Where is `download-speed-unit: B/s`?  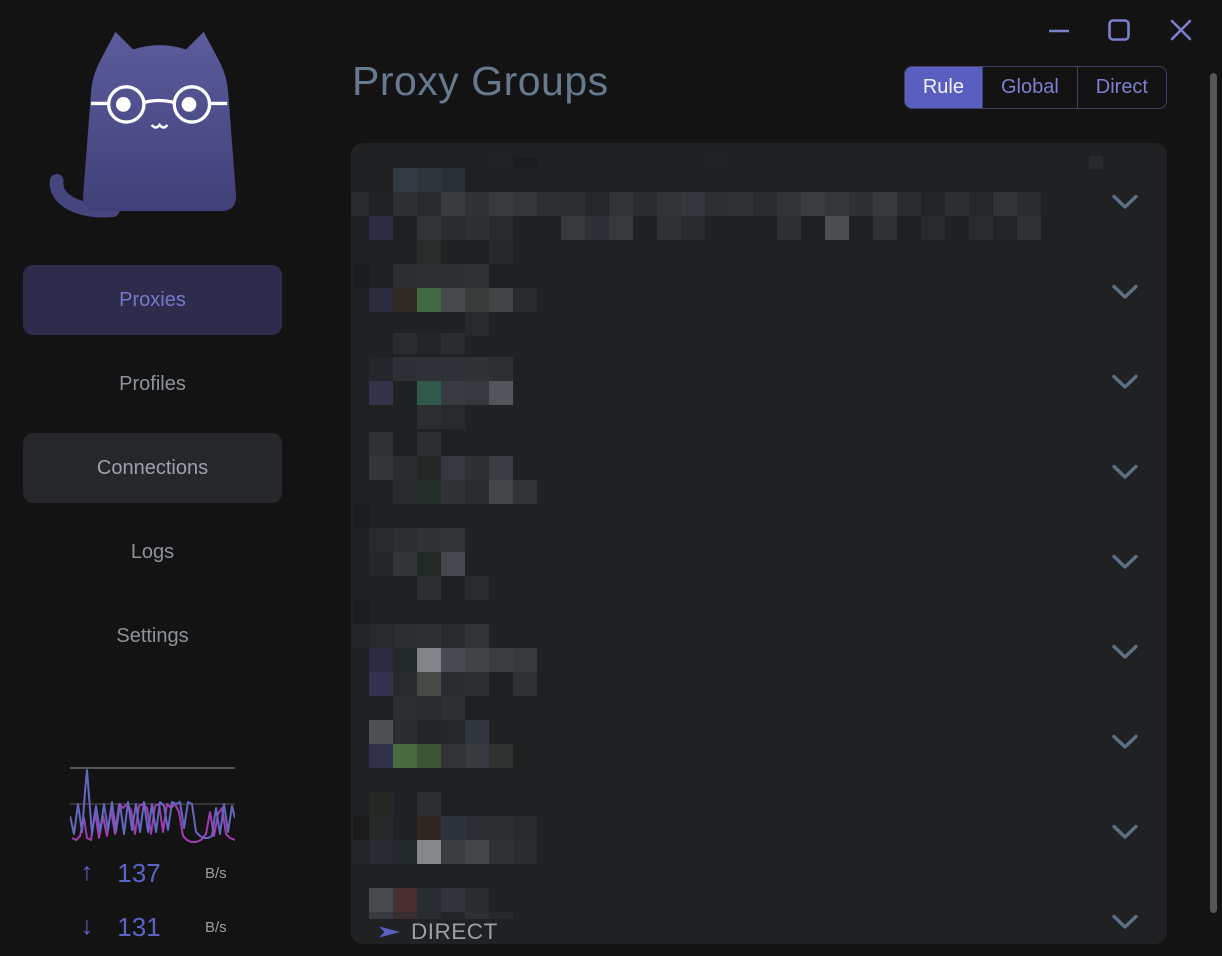 download-speed-unit: B/s is located at coordinates (216, 927).